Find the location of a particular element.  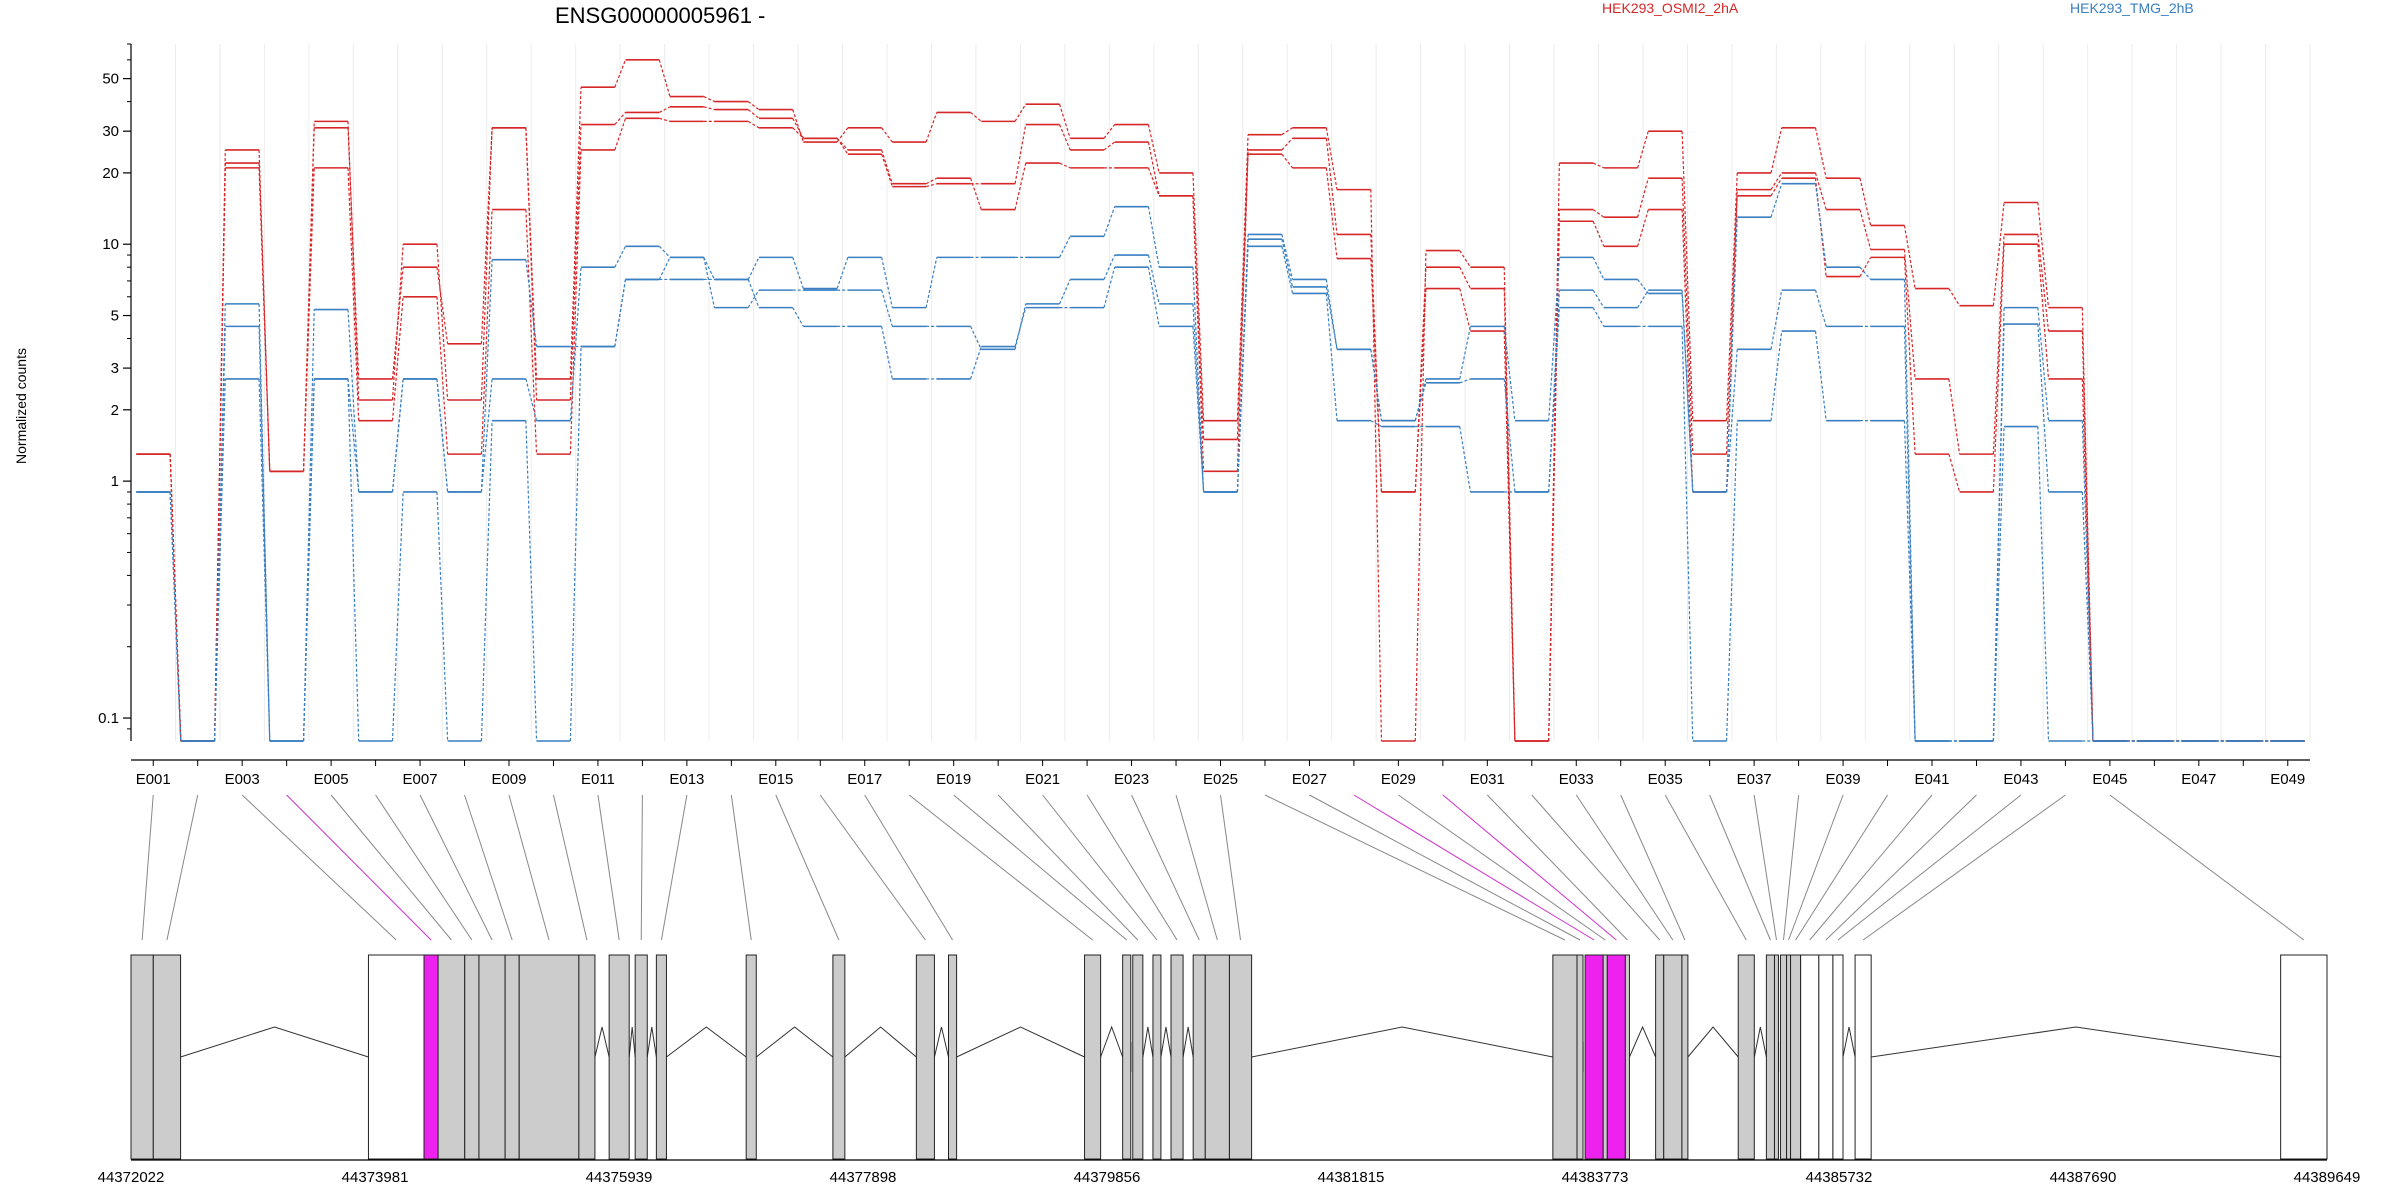

genomic-coordinate-label: 44379856 is located at coordinates (1107, 1177).